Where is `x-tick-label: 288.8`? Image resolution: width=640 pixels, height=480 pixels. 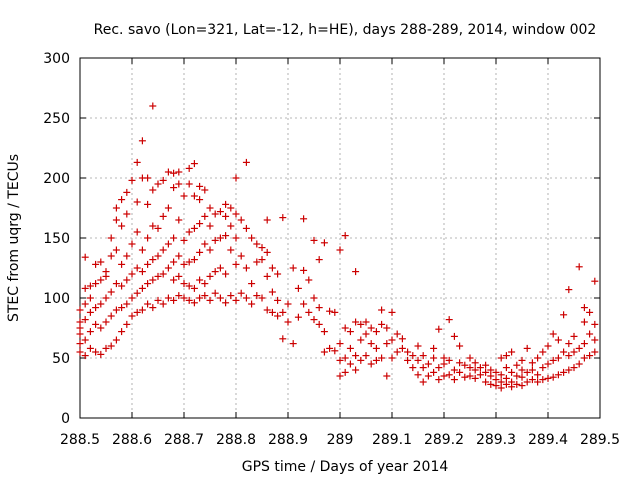 x-tick-label: 288.8 is located at coordinates (236, 440).